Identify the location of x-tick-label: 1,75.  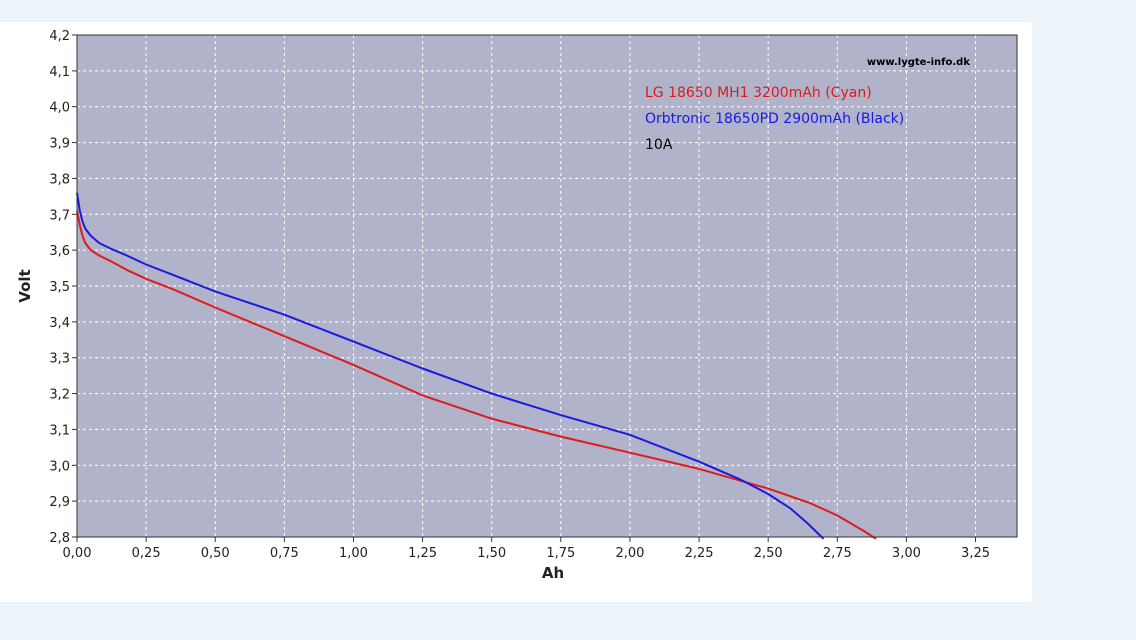
(560, 553).